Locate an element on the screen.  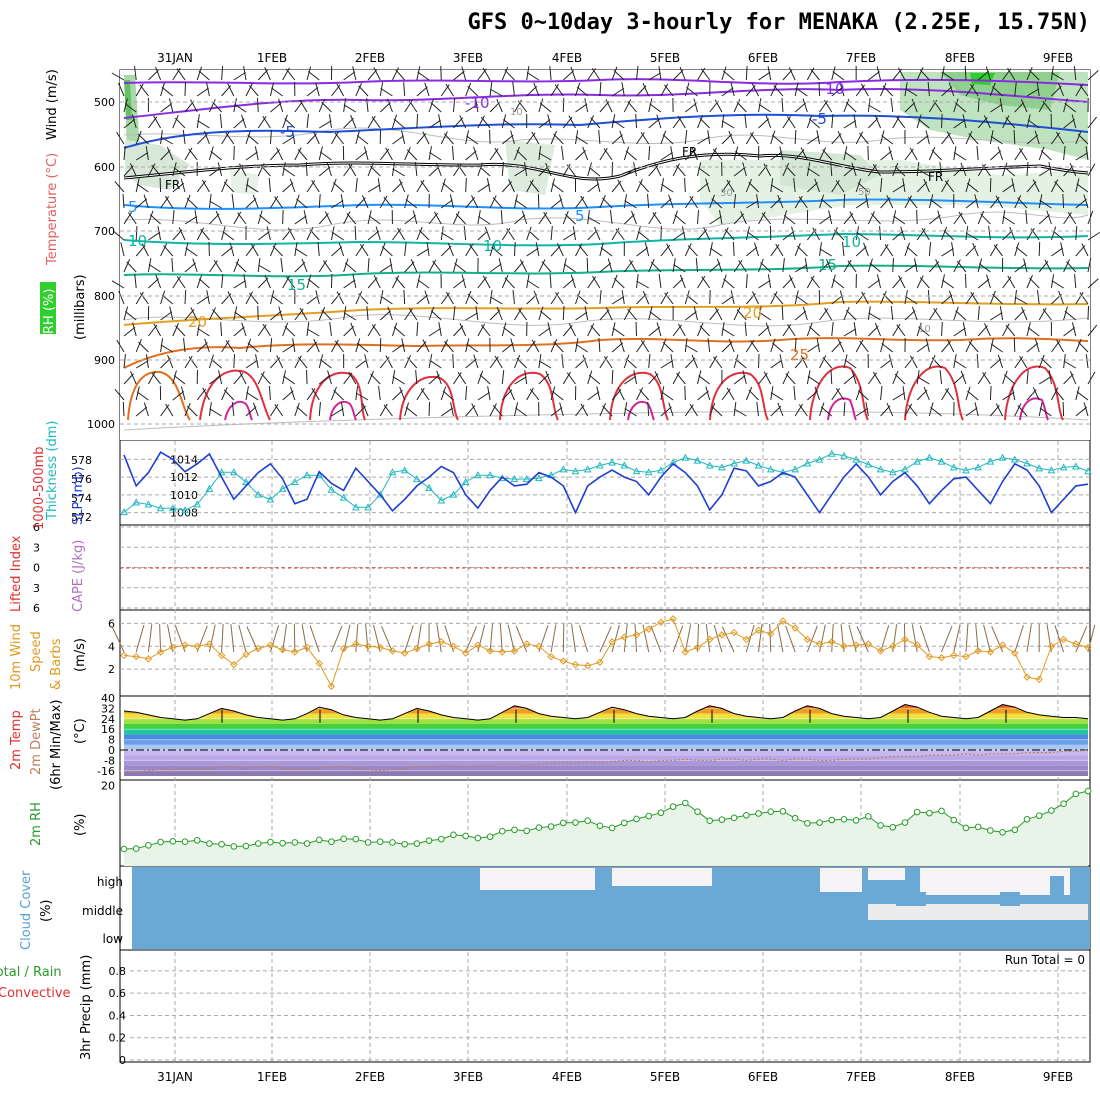
date-label: 3FEB is located at coordinates (468, 58).